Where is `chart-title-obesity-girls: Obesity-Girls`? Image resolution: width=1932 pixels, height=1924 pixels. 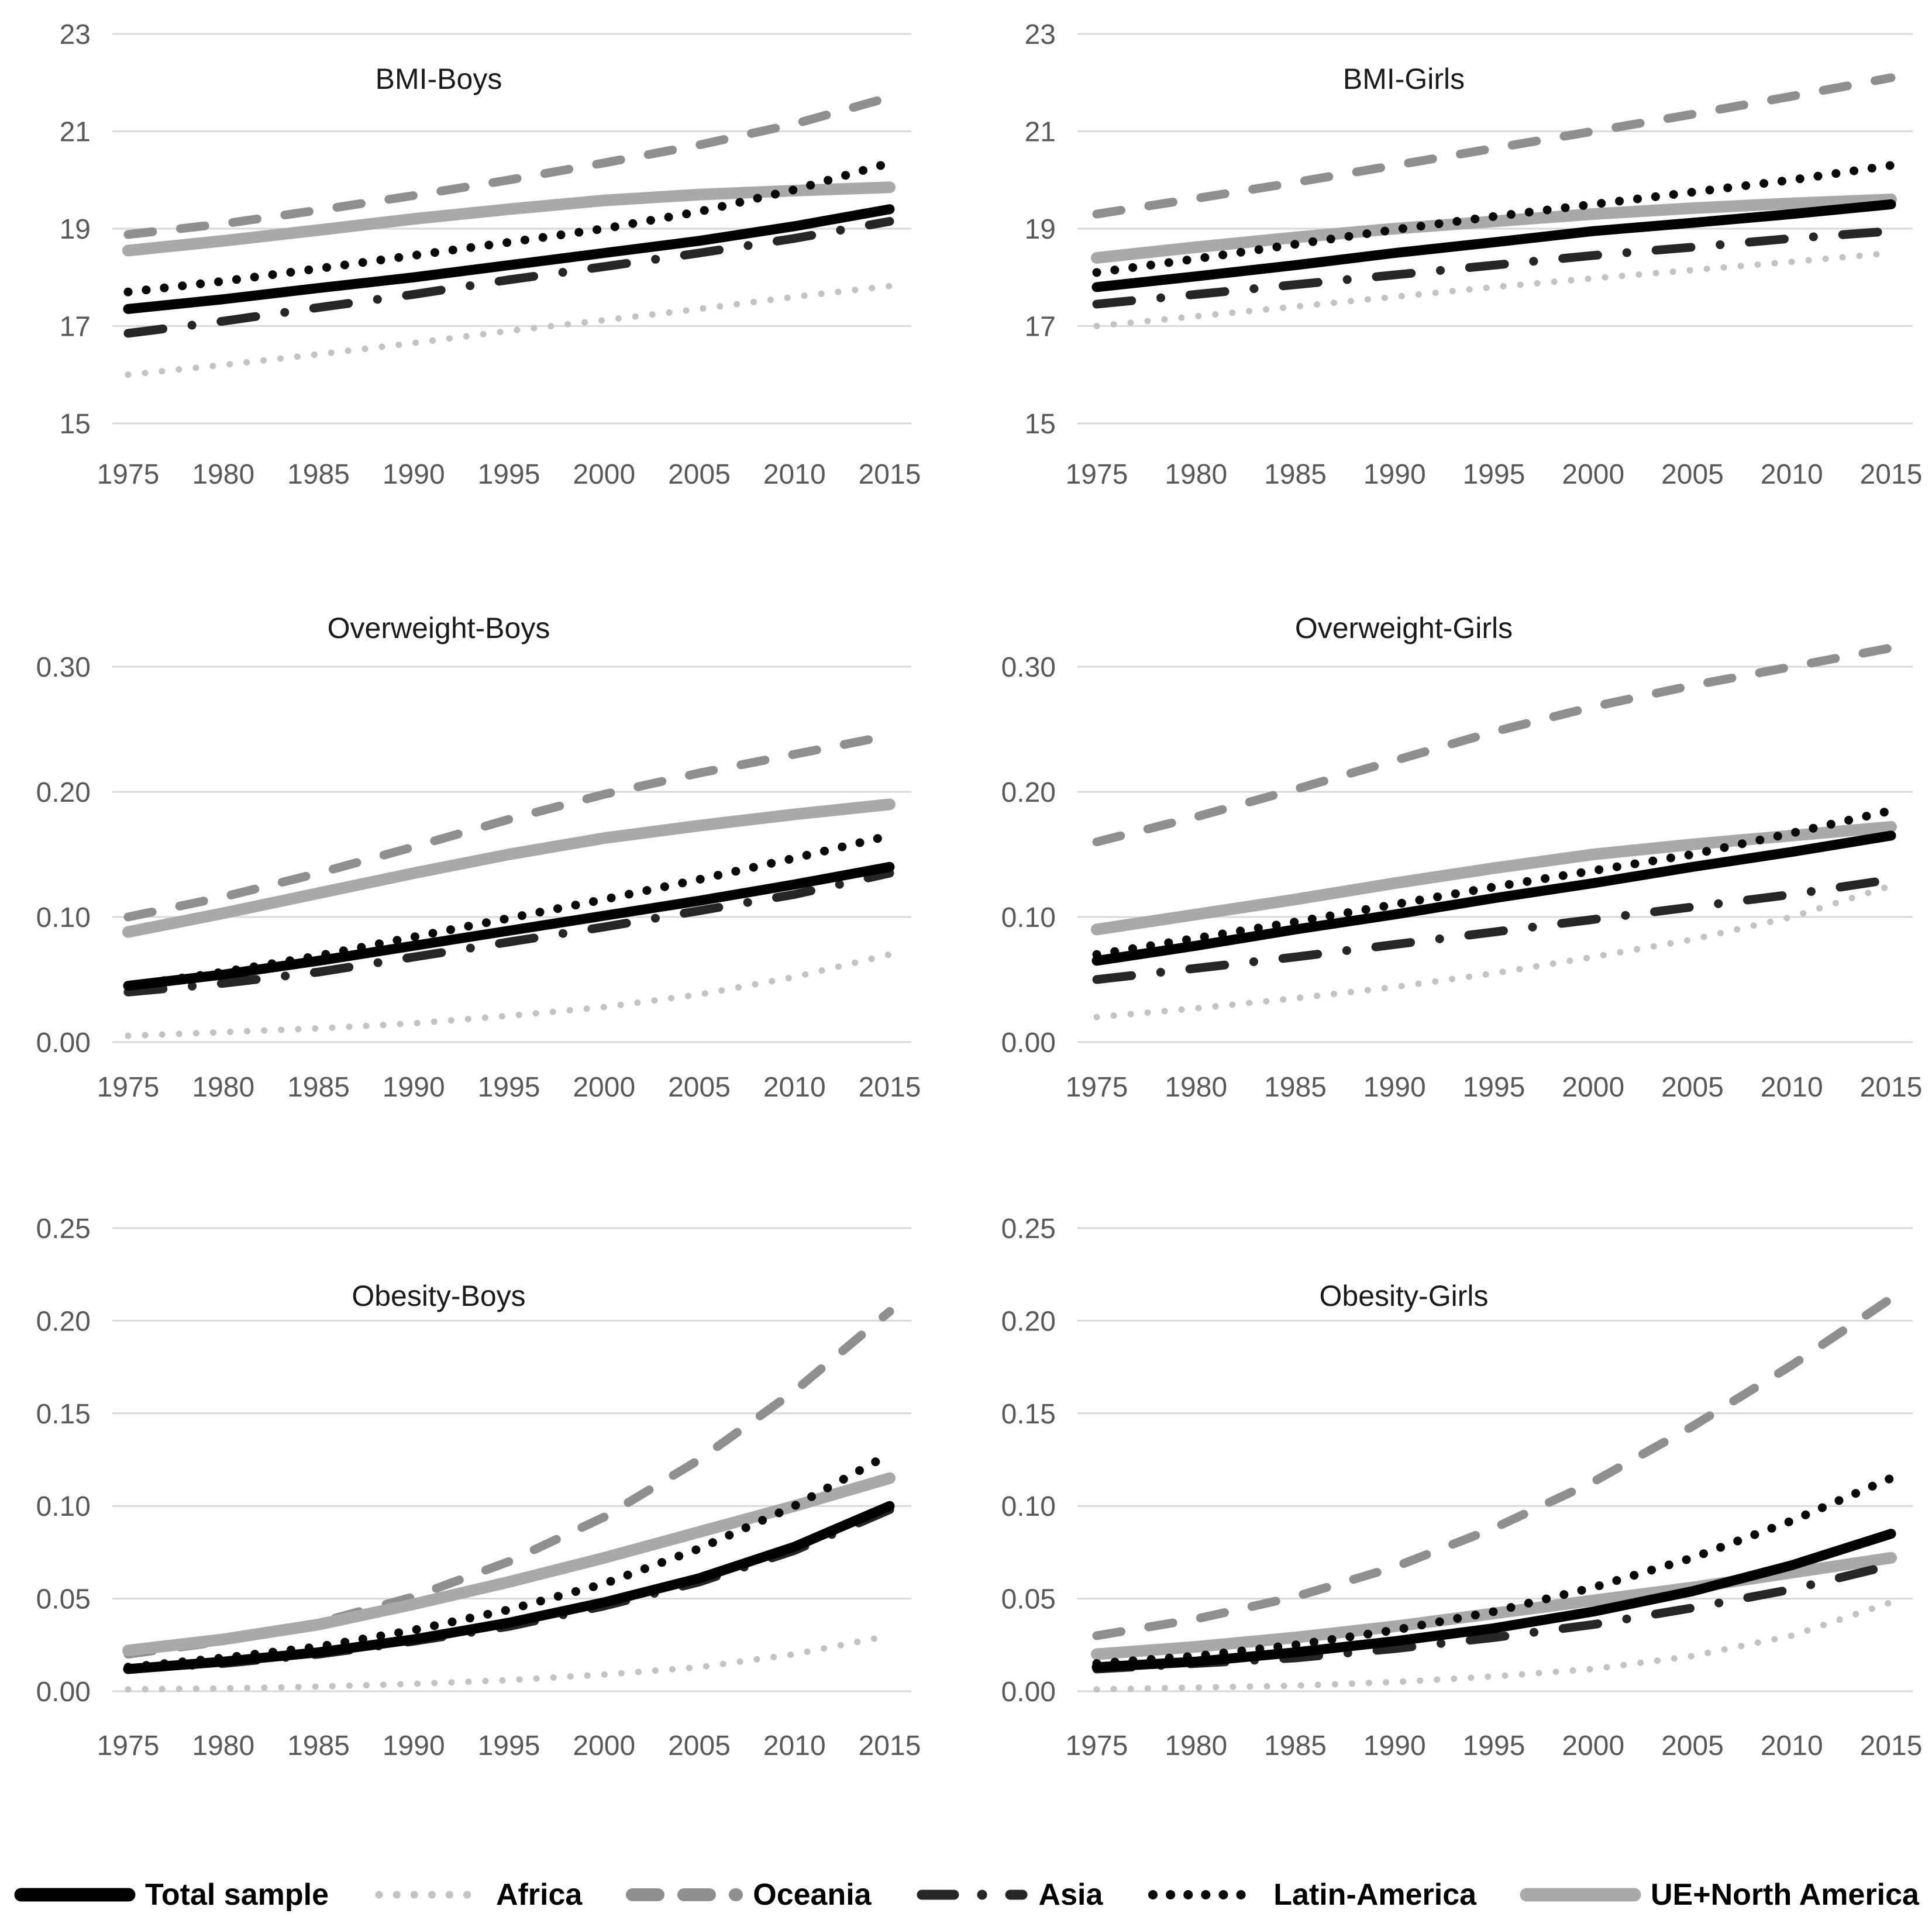 chart-title-obesity-girls: Obesity-Girls is located at coordinates (1404, 1296).